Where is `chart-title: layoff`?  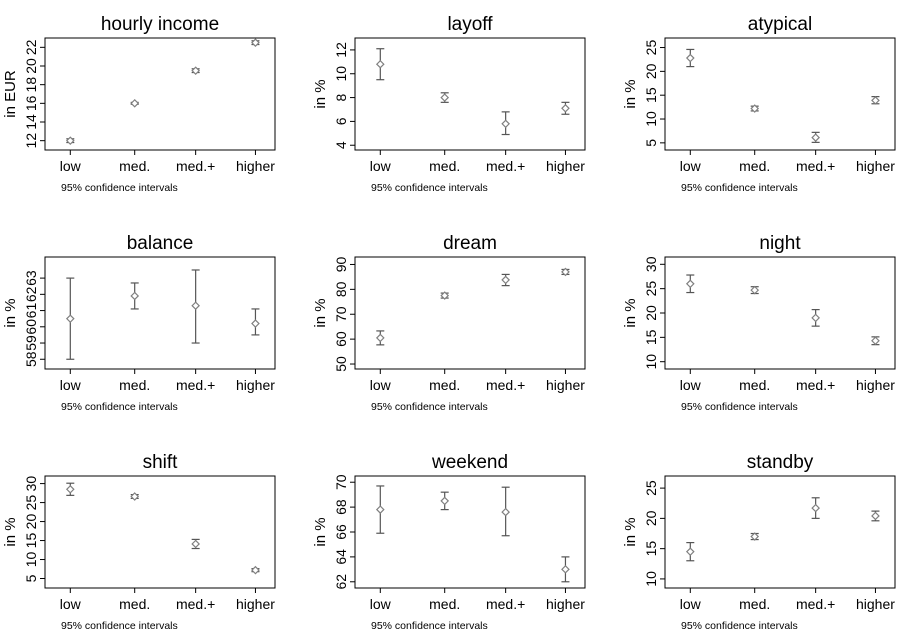 chart-title: layoff is located at coordinates (470, 24).